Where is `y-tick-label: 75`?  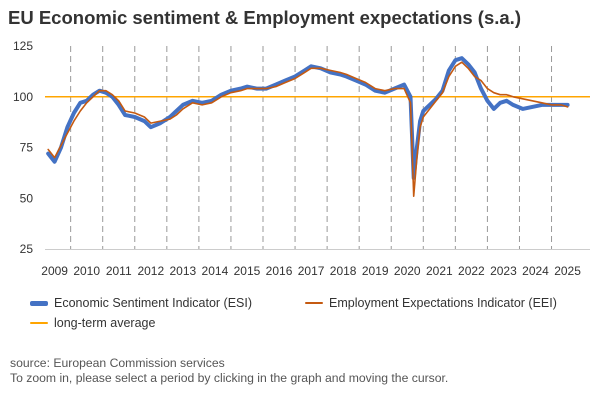 y-tick-label: 75 is located at coordinates (27, 148).